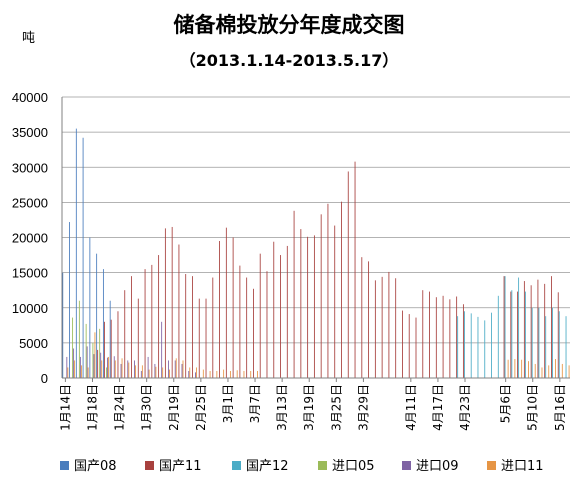 The image size is (579, 486). Describe the element at coordinates (506, 403) in the screenshot. I see `x-tick-label: 5月6日` at that location.